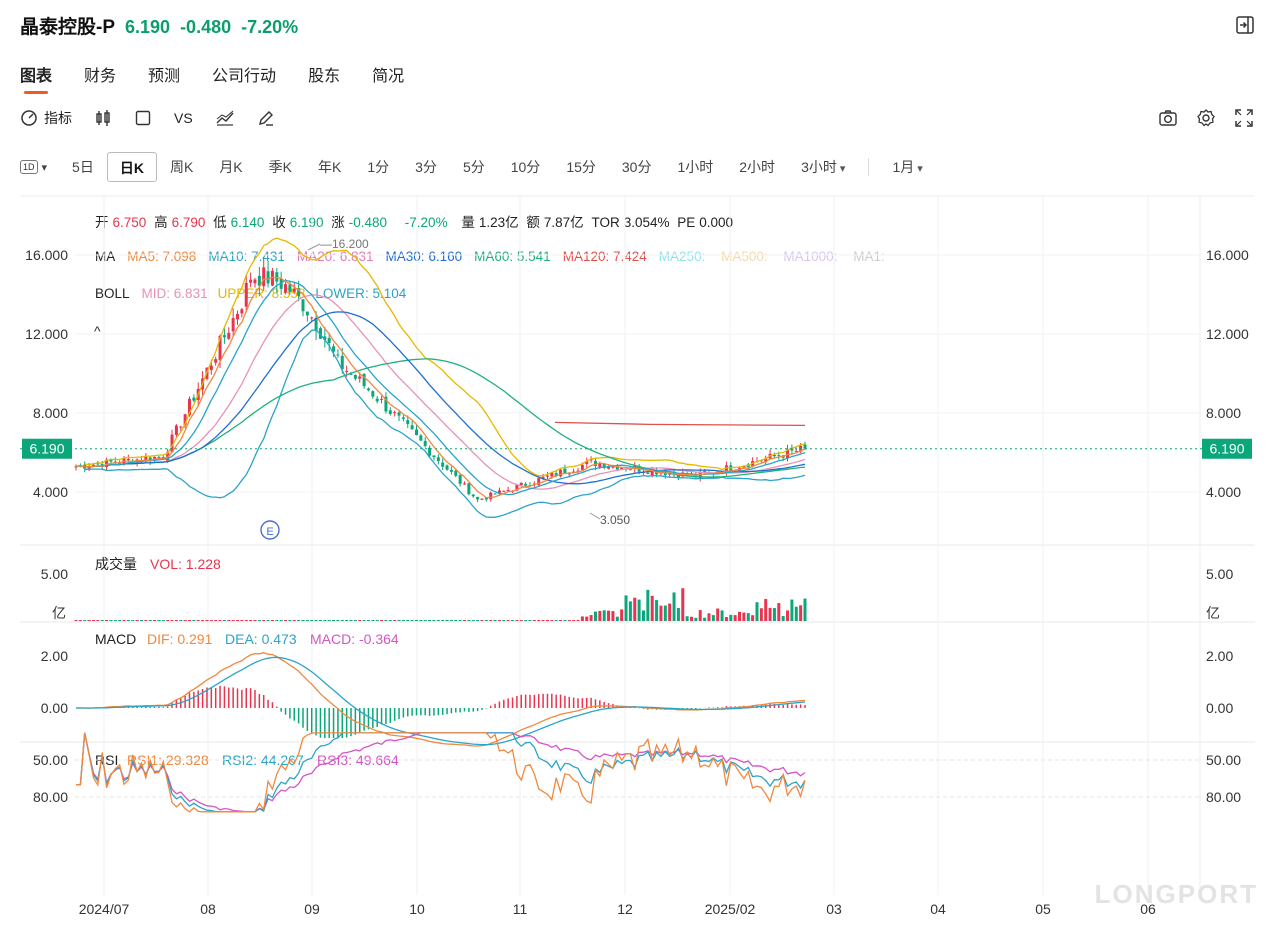 Image resolution: width=1274 pixels, height=926 pixels. I want to click on period-7: 3分, so click(426, 167).